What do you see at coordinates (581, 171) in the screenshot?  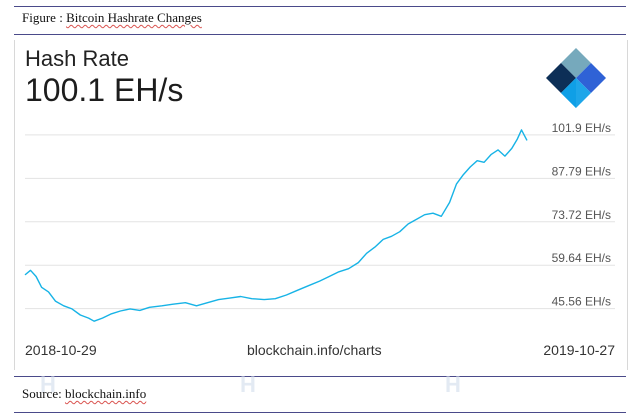 I see `y-tick-label: 87.79 EH/s` at bounding box center [581, 171].